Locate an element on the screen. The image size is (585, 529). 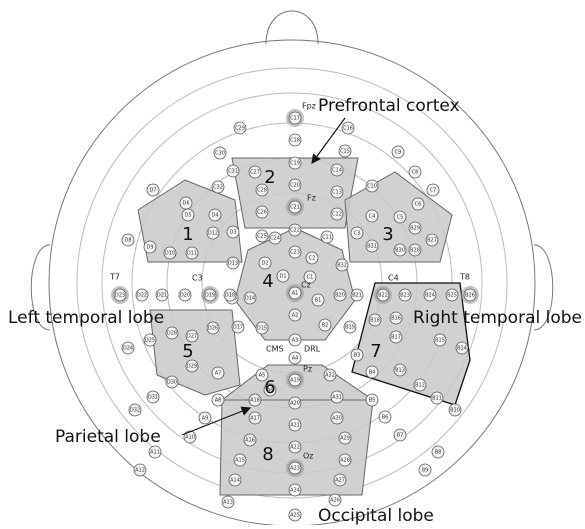
electrode-label: A30 is located at coordinates (337, 419).